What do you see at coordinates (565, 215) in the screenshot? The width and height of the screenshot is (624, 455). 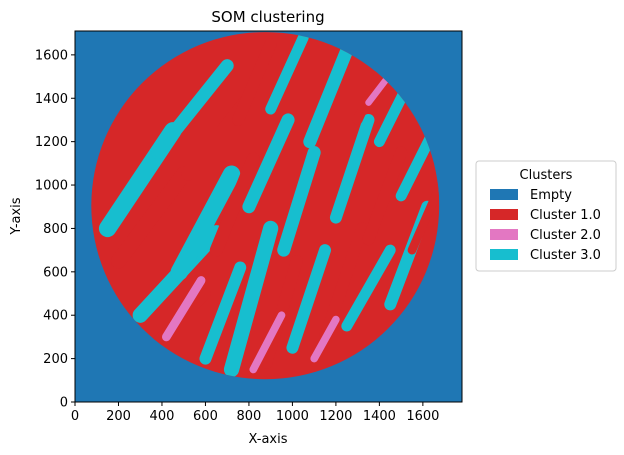 I see `legend-label: Cluster 1.0` at bounding box center [565, 215].